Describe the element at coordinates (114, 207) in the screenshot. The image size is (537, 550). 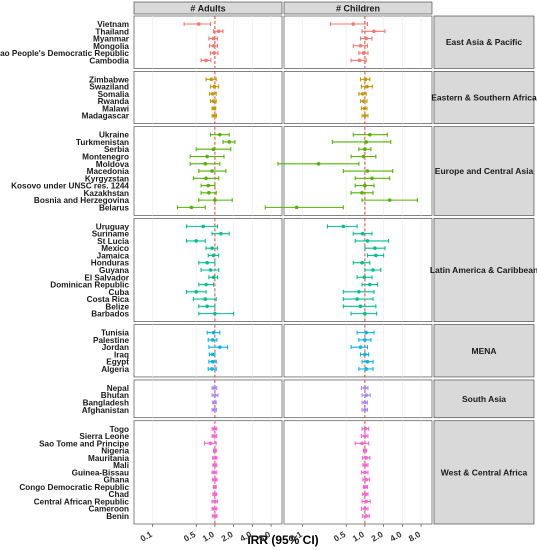
I see `country-label: Belarus` at that location.